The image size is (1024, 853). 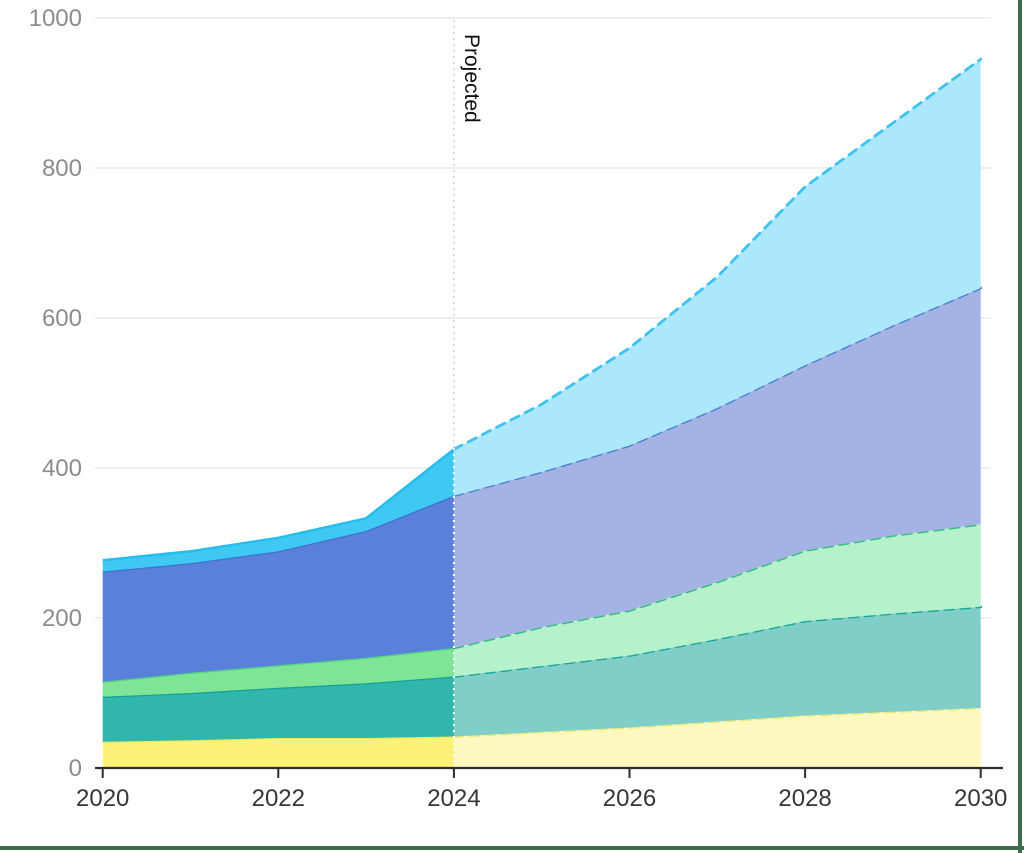 I want to click on y-tick-label: 1000, so click(x=55, y=18).